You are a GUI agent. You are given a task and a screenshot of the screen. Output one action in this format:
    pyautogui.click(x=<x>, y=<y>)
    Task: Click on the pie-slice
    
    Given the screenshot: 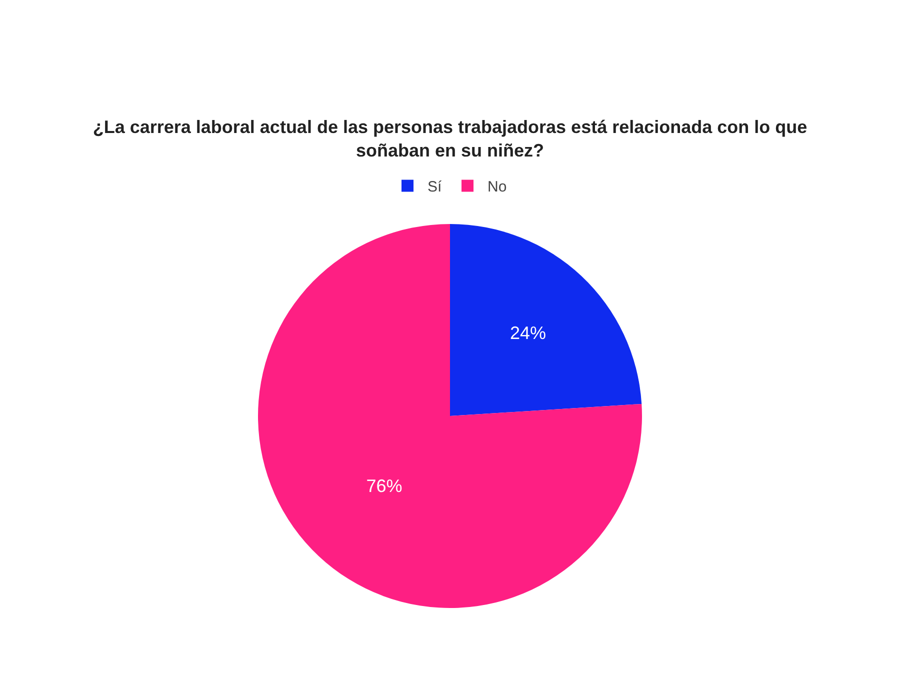 What is the action you would take?
    pyautogui.click(x=546, y=320)
    